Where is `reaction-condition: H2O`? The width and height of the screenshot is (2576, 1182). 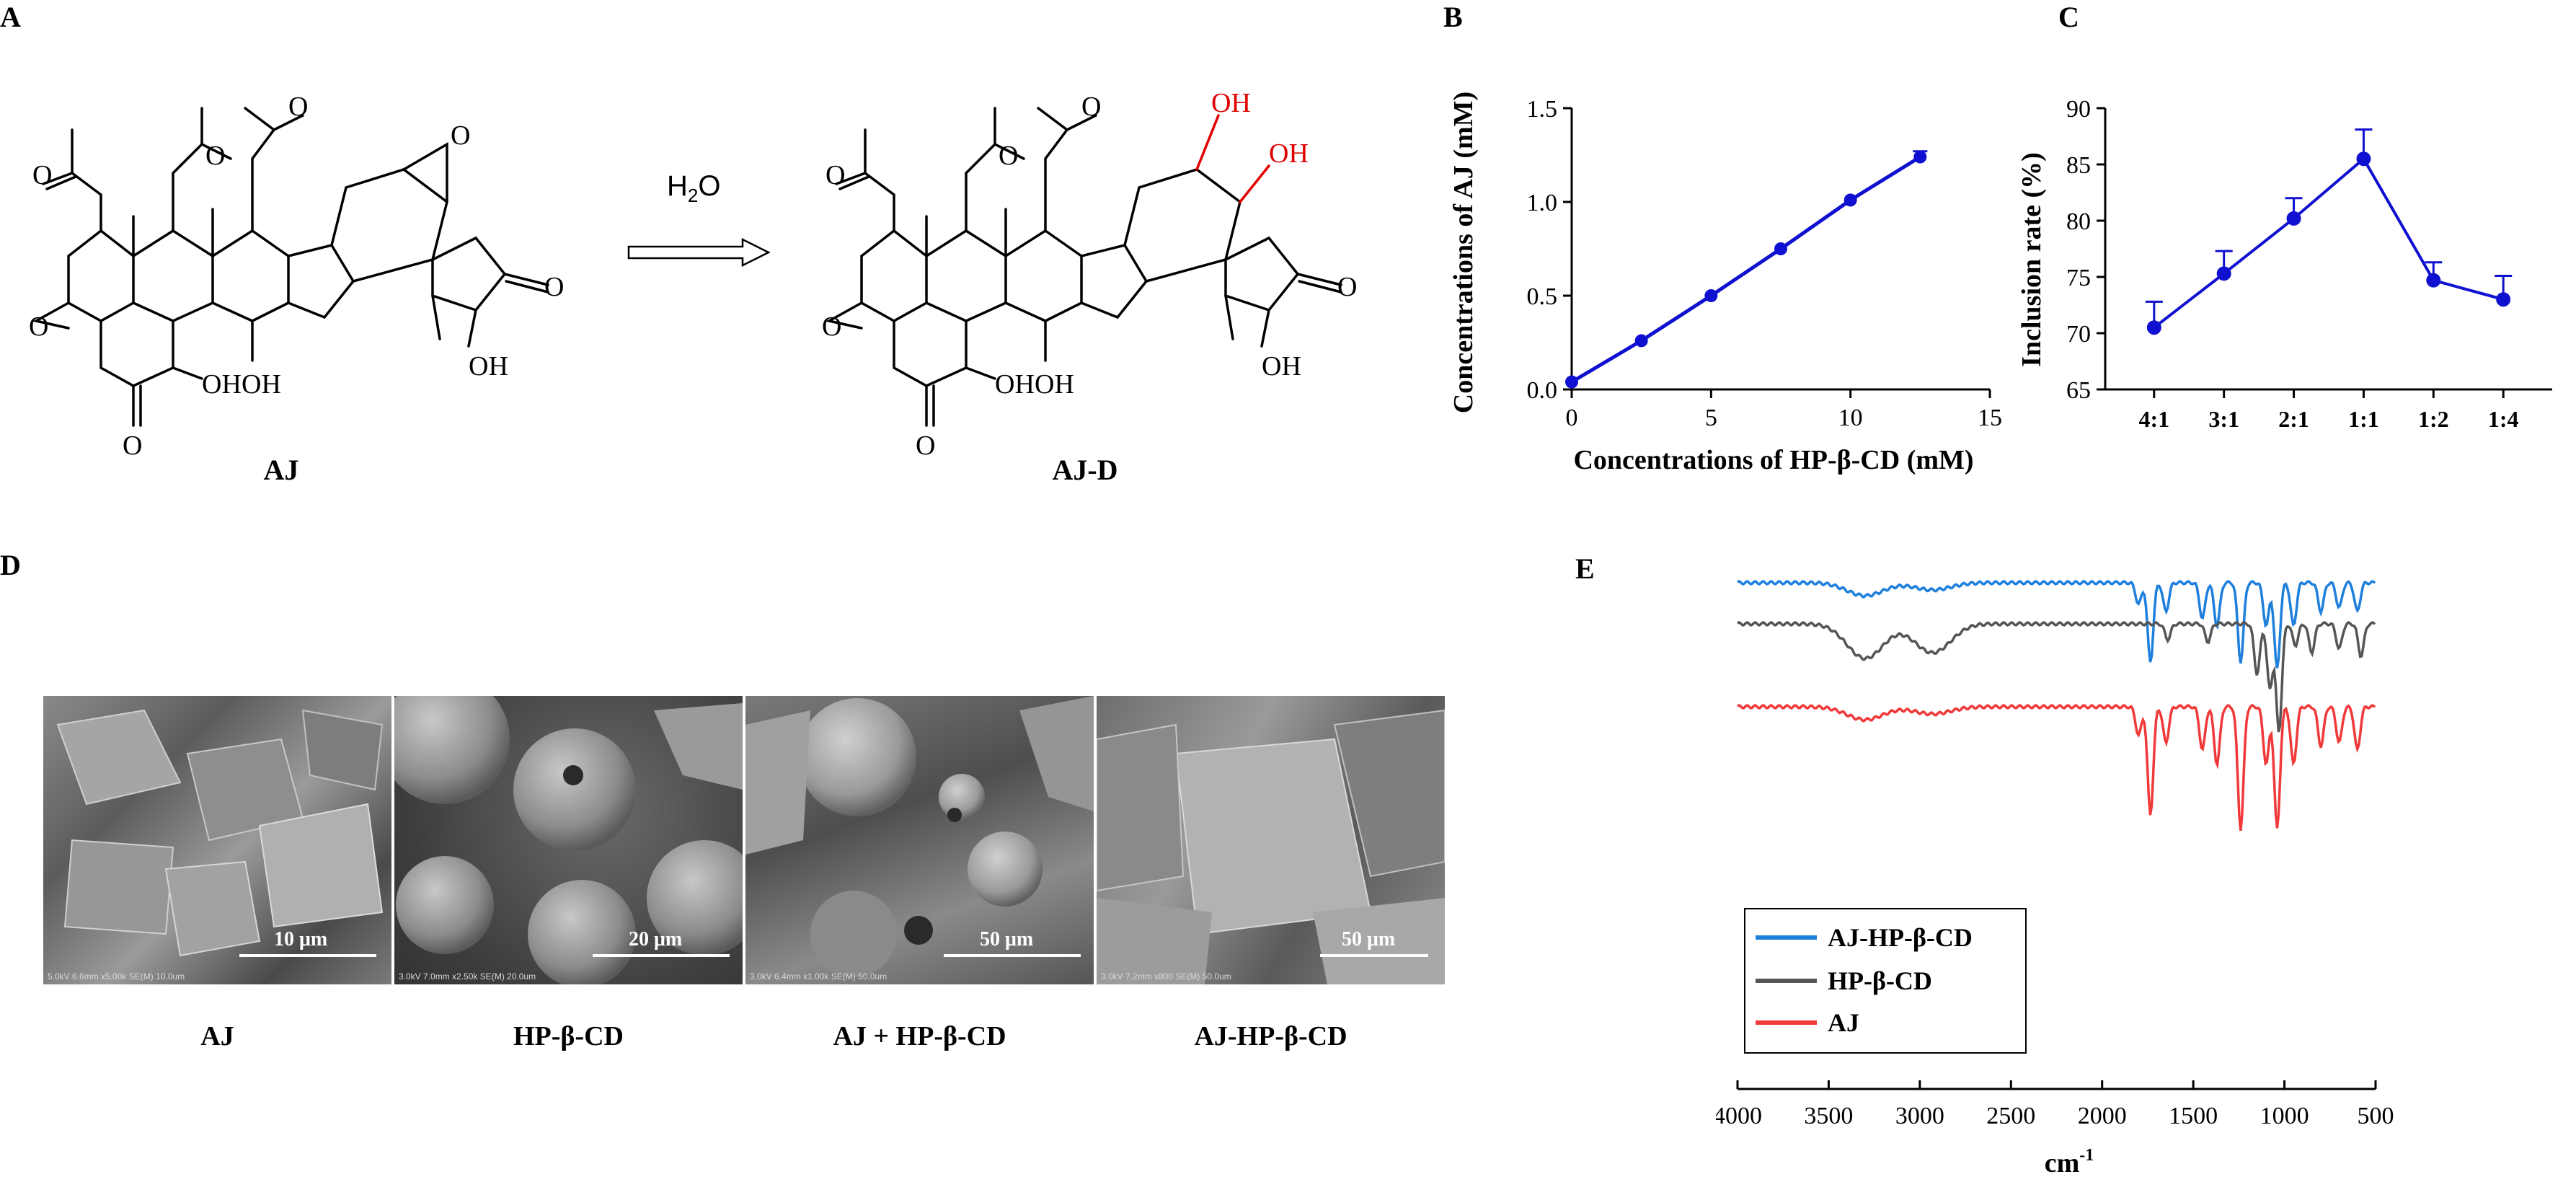
reaction-condition: H2O is located at coordinates (694, 188).